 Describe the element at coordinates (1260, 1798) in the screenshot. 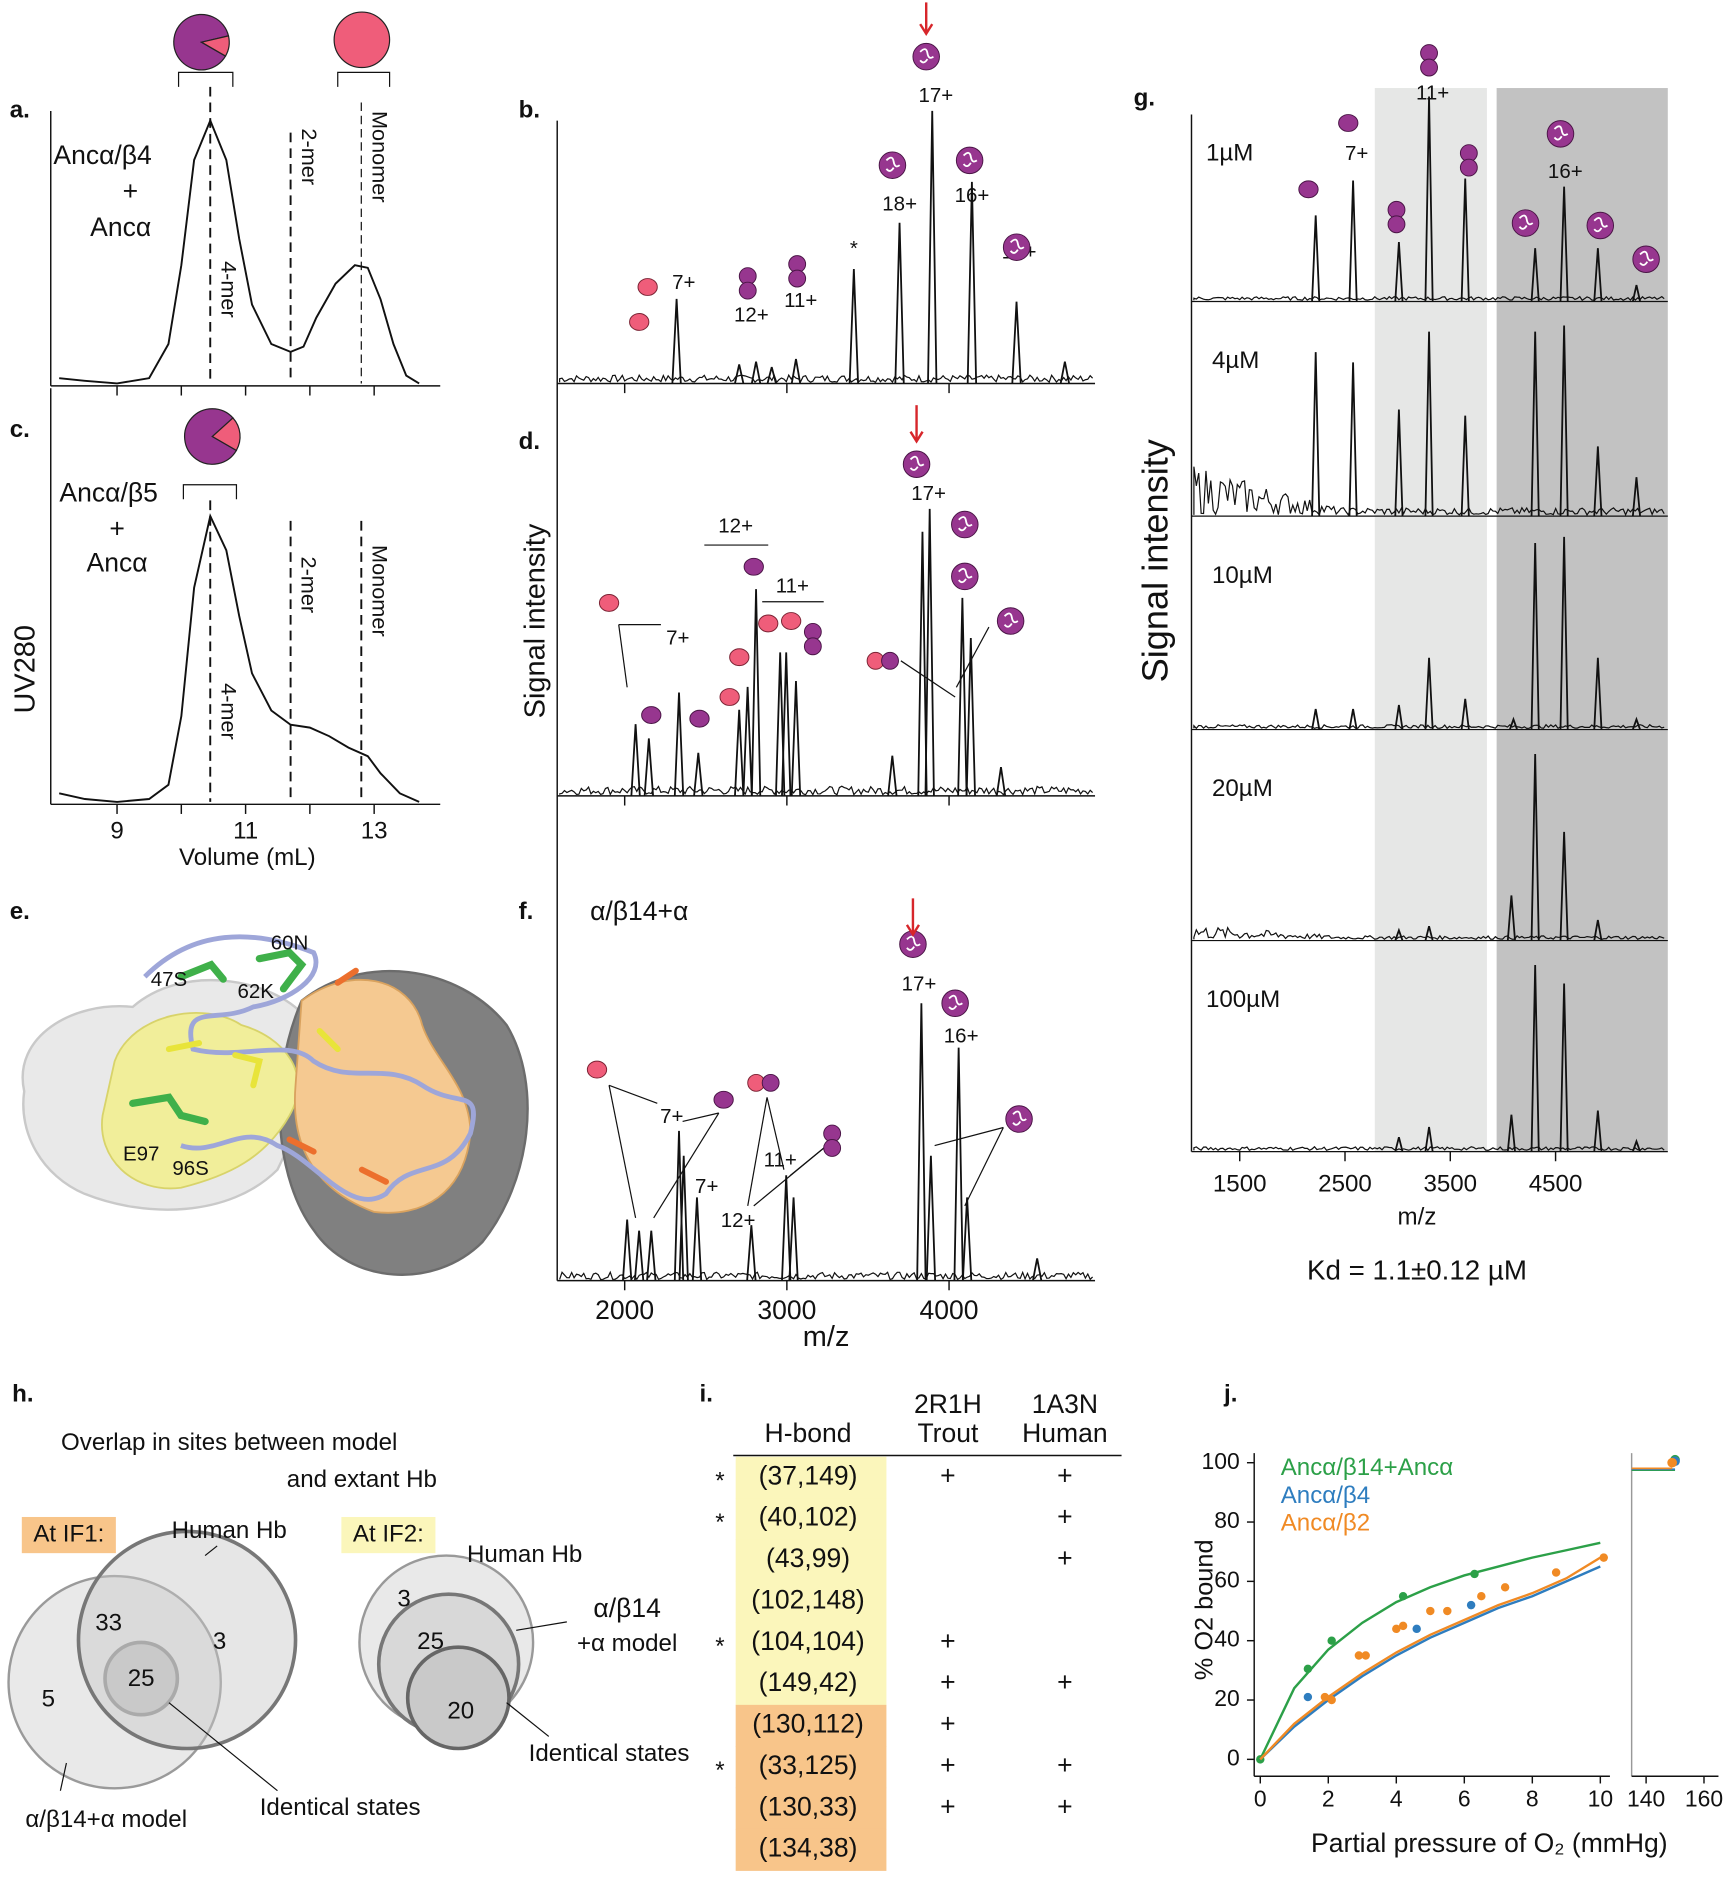

I see `x-tick-label: 0` at that location.